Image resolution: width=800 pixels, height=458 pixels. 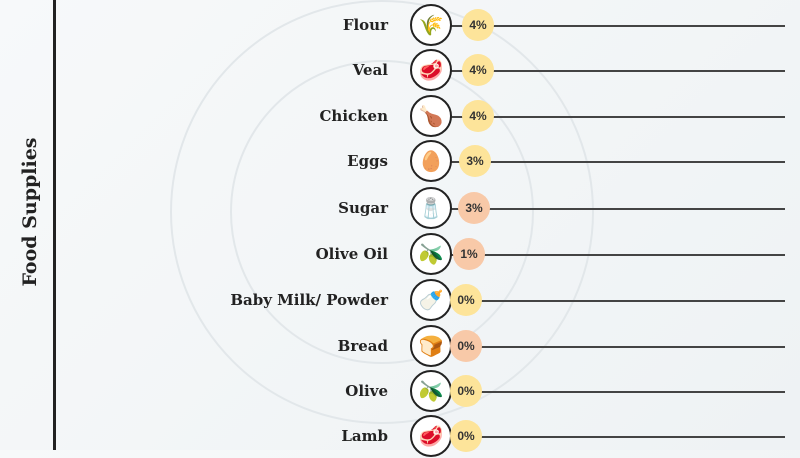 I want to click on chart-row: Eggs 🥚 3%, so click(x=400, y=161).